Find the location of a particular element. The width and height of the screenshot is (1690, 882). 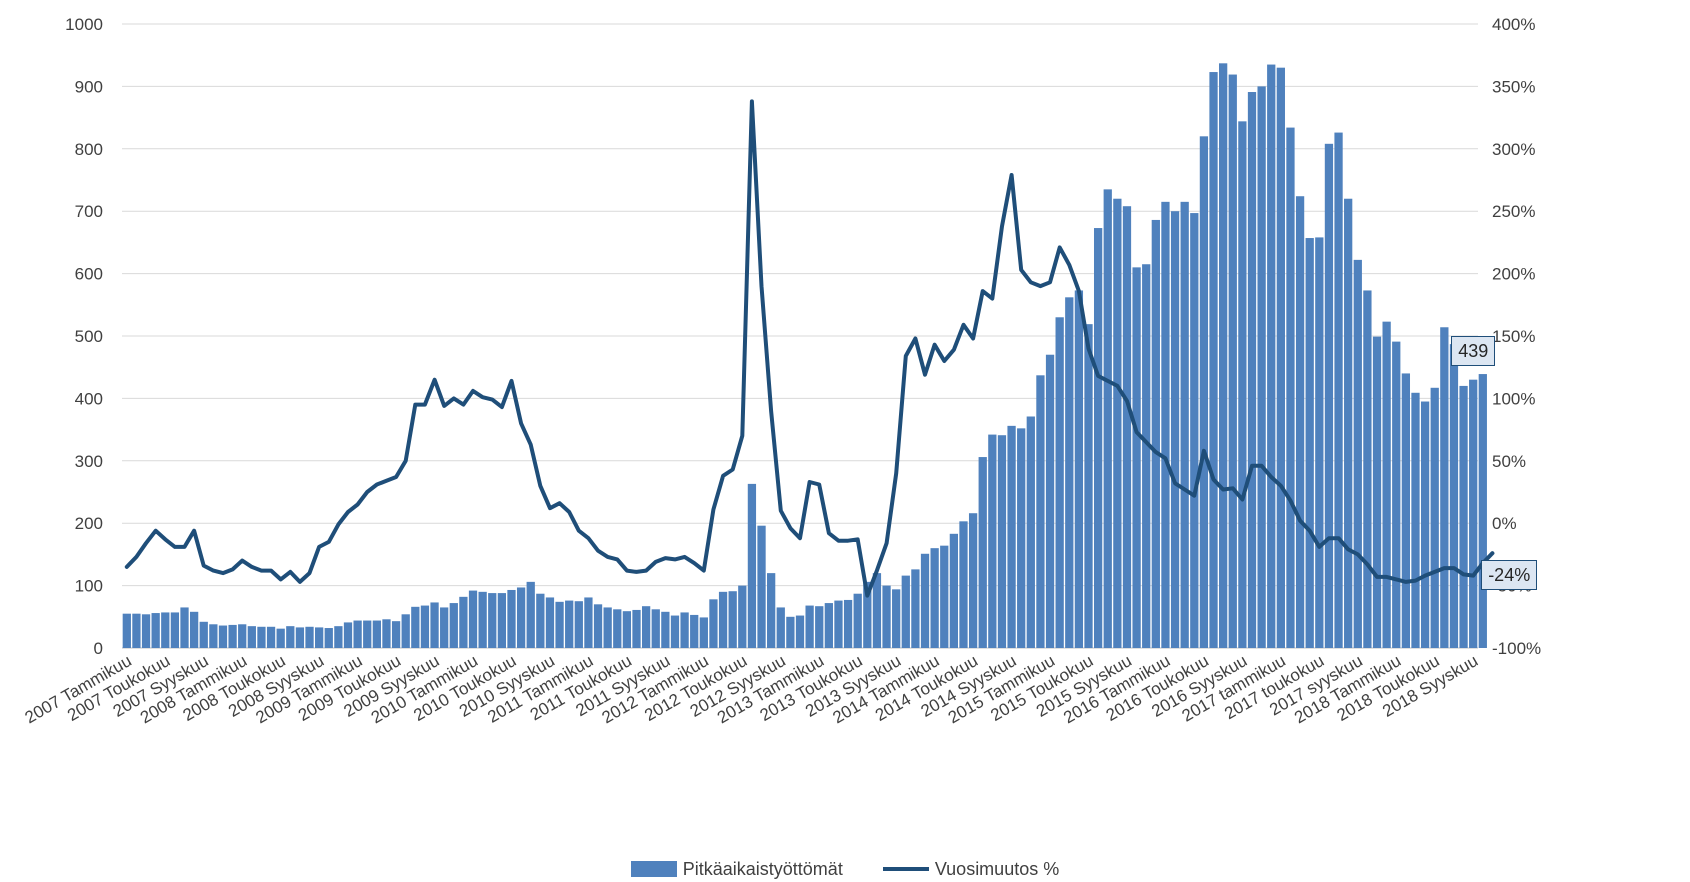

y-left-tick-label: 100 is located at coordinates (89, 586).